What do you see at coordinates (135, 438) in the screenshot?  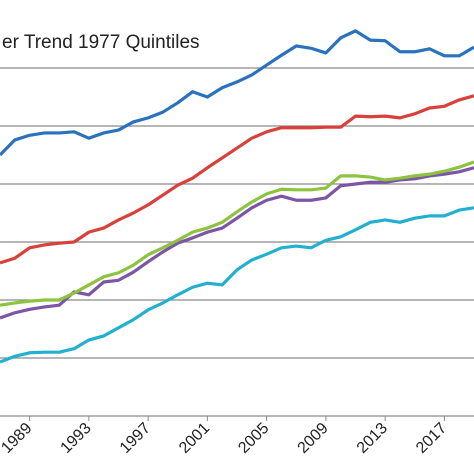 I see `x-tick-label: 1997` at bounding box center [135, 438].